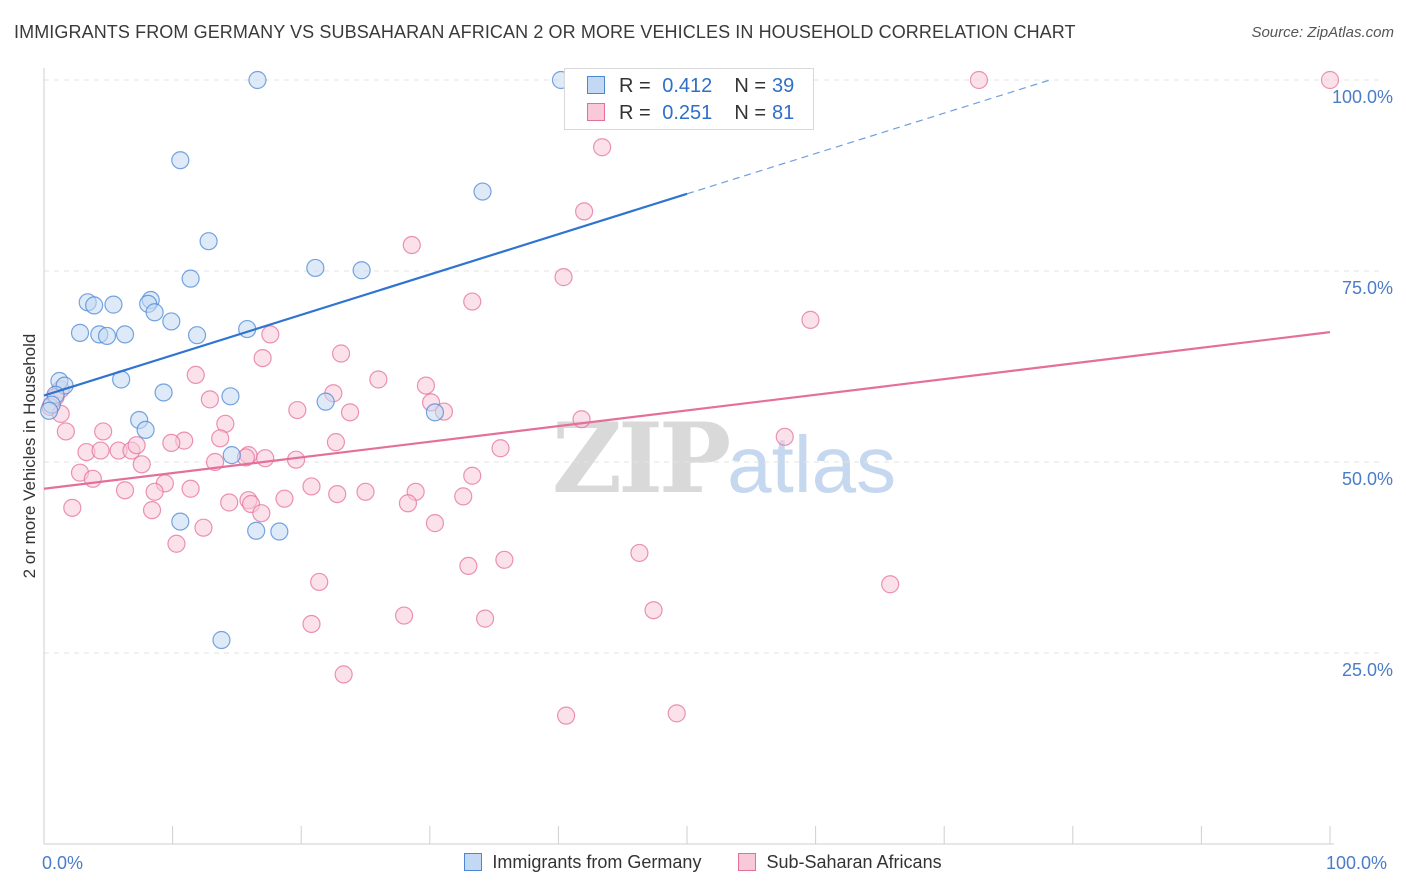 This screenshot has height=892, width=1406. I want to click on germany-legend-swatch, so click(473, 862).